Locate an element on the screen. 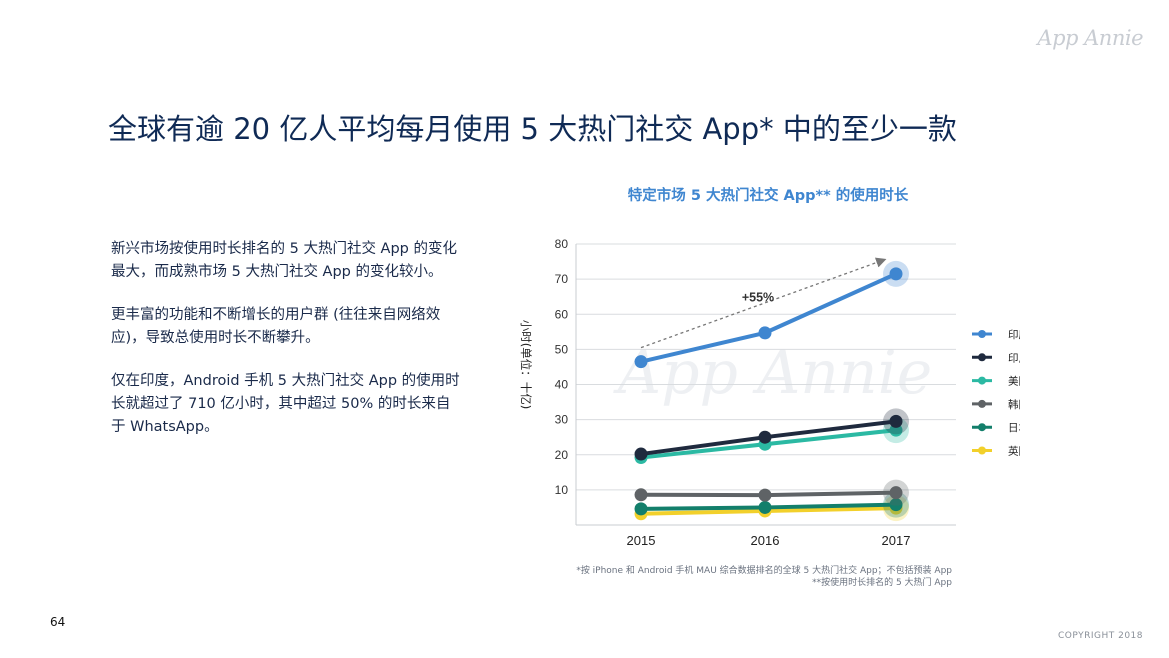 This screenshot has width=1169, height=658. app-annie-logo: App Annie is located at coordinates (1090, 38).